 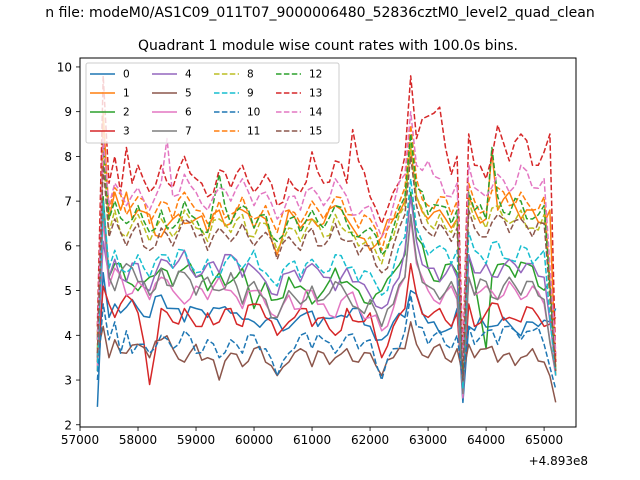 I want to click on y-tick-label: 6, so click(x=68, y=246).